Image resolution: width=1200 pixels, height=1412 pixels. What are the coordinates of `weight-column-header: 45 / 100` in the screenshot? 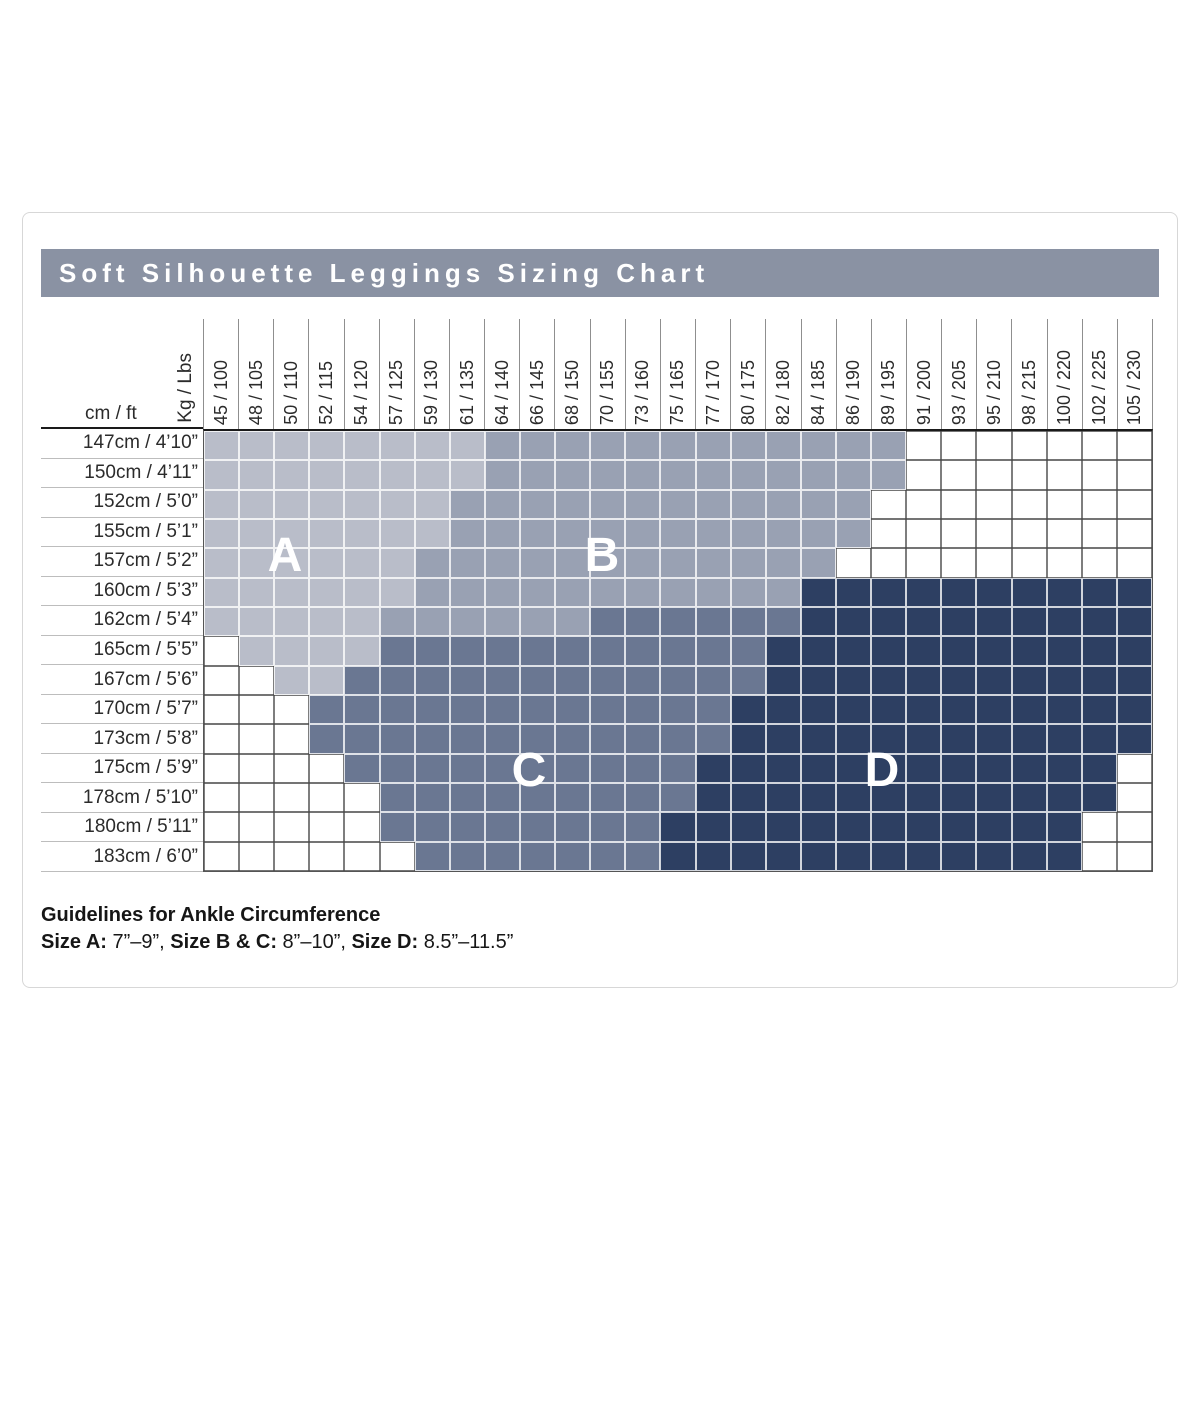 It's located at (222, 374).